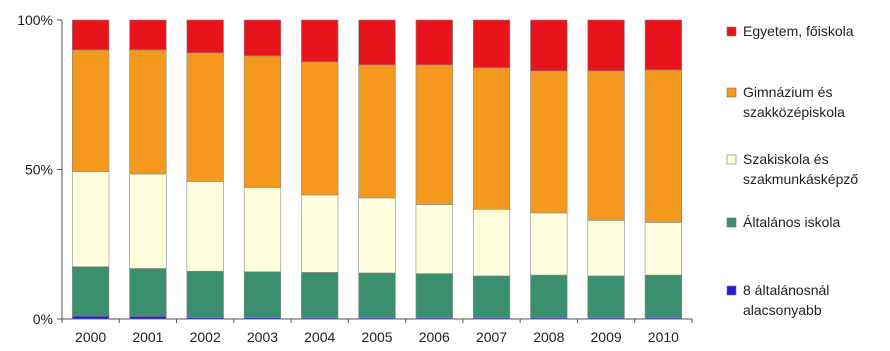 Image resolution: width=890 pixels, height=351 pixels. What do you see at coordinates (90, 337) in the screenshot?
I see `x-tick-label-2000: 2000` at bounding box center [90, 337].